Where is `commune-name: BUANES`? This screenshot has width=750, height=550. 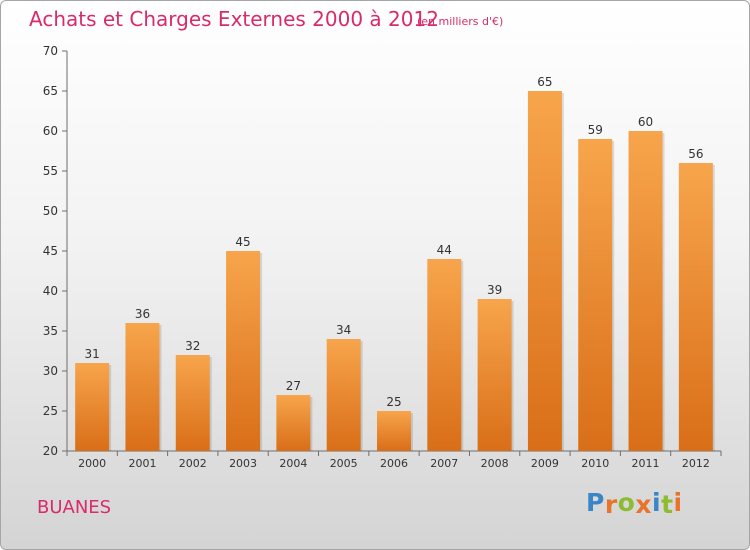 commune-name: BUANES is located at coordinates (74, 507).